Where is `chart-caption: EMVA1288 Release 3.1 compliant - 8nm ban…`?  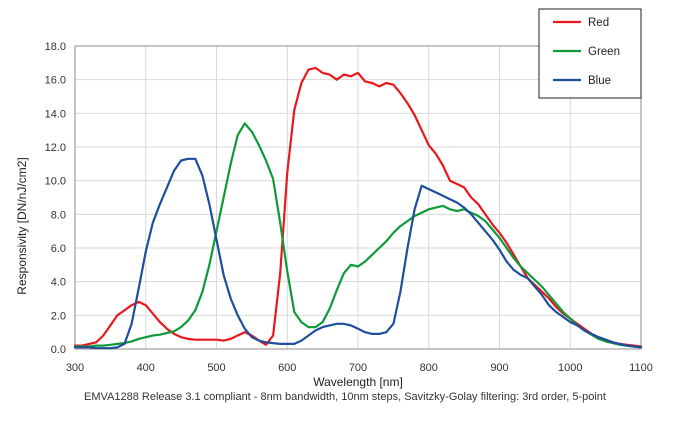
chart-caption: EMVA1288 Release 3.1 compliant - 8nm ban… is located at coordinates (345, 397).